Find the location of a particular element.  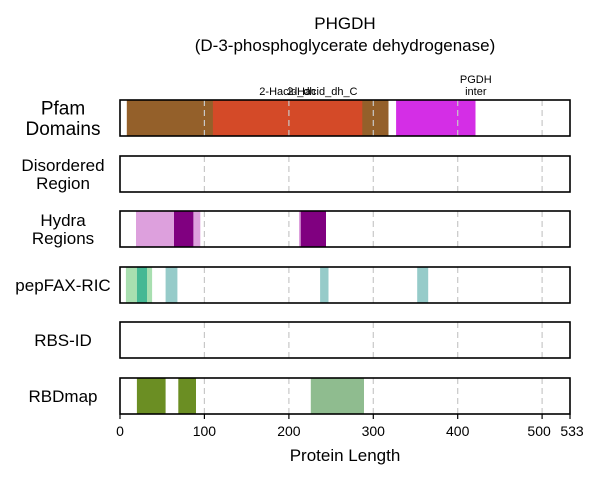

domain-label: PGDH inter is located at coordinates (476, 86).